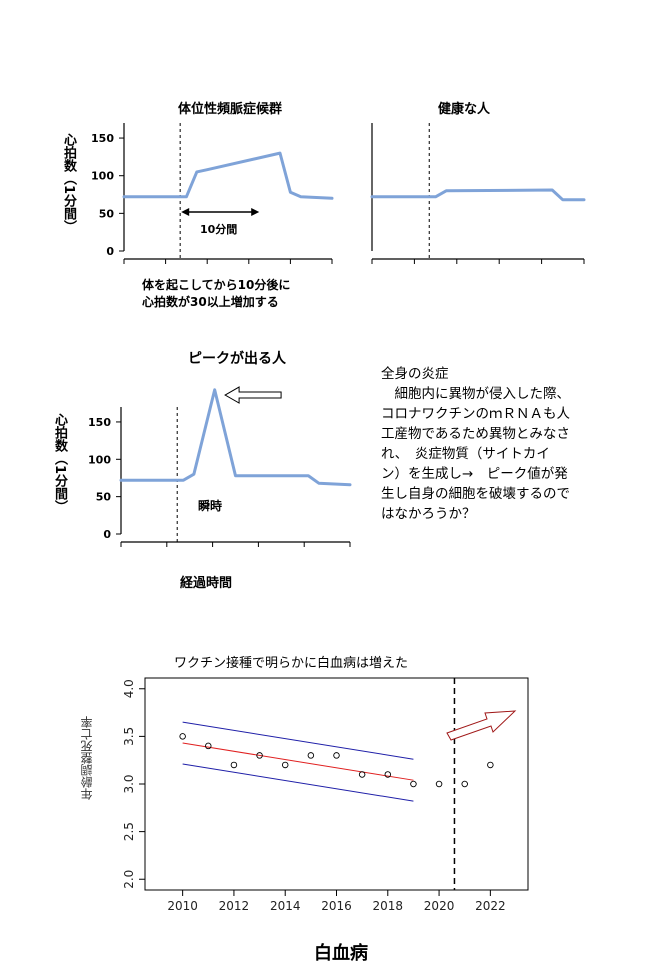 This screenshot has width=649, height=967. What do you see at coordinates (234, 906) in the screenshot?
I see `x-tick-label: 2012` at bounding box center [234, 906].